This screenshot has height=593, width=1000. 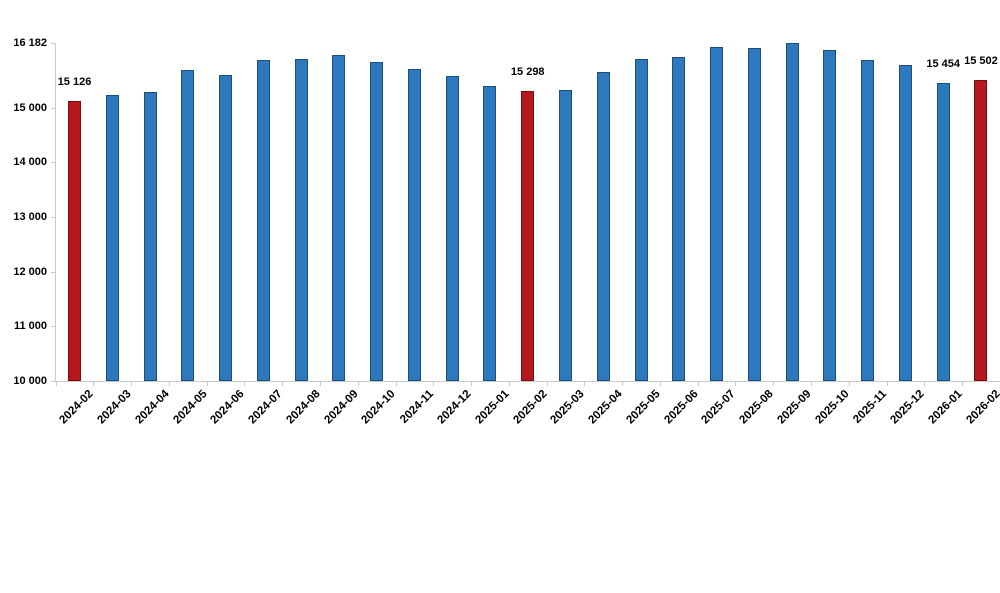 I want to click on data-label-2026-02: 15 502, so click(x=981, y=61).